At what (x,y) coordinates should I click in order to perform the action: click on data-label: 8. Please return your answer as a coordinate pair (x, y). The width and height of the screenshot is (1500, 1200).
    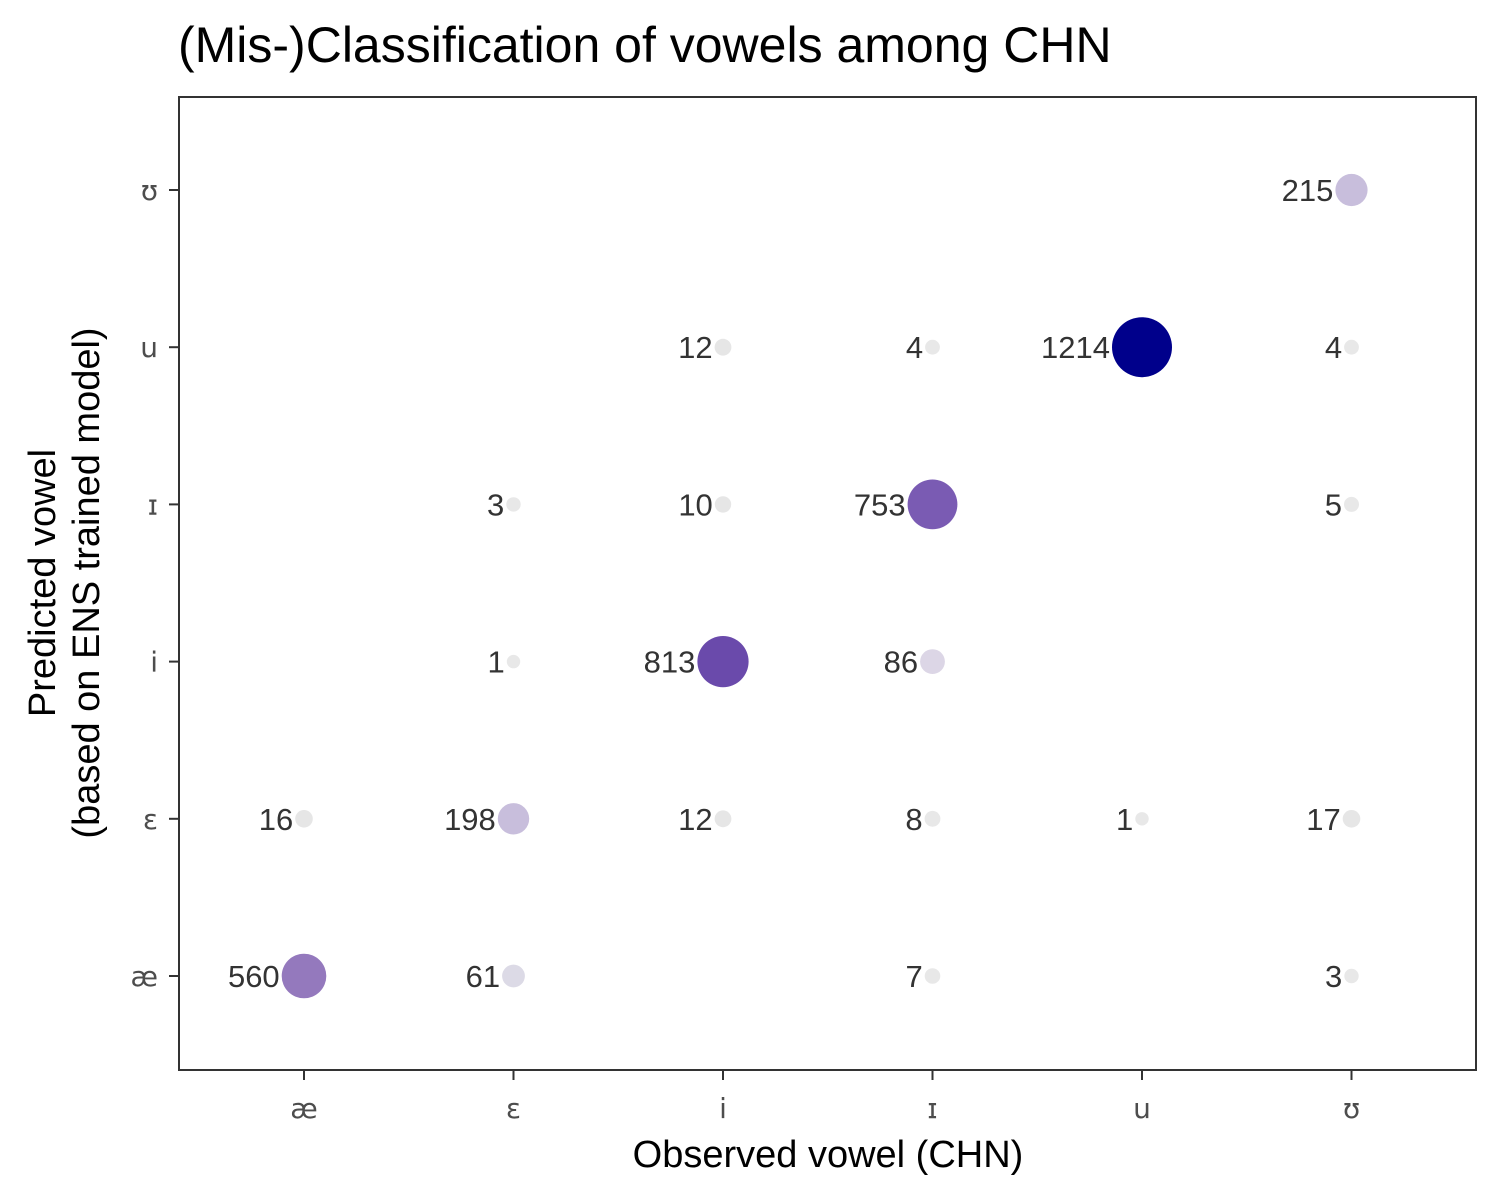
    Looking at the image, I should click on (913, 819).